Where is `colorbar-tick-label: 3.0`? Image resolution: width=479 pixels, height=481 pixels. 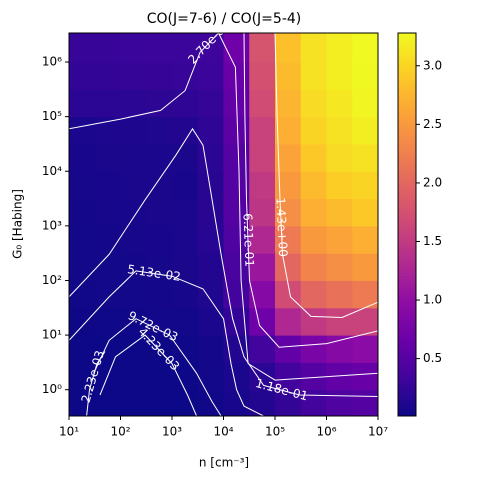 colorbar-tick-label: 3.0 is located at coordinates (432, 65).